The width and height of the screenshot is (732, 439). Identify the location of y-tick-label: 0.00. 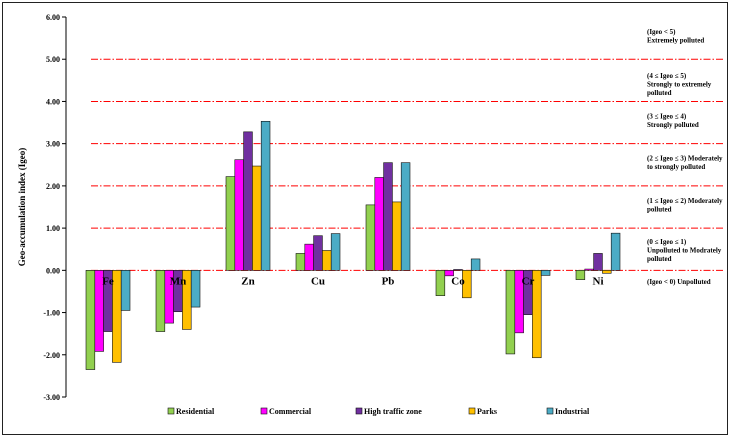
(53, 270).